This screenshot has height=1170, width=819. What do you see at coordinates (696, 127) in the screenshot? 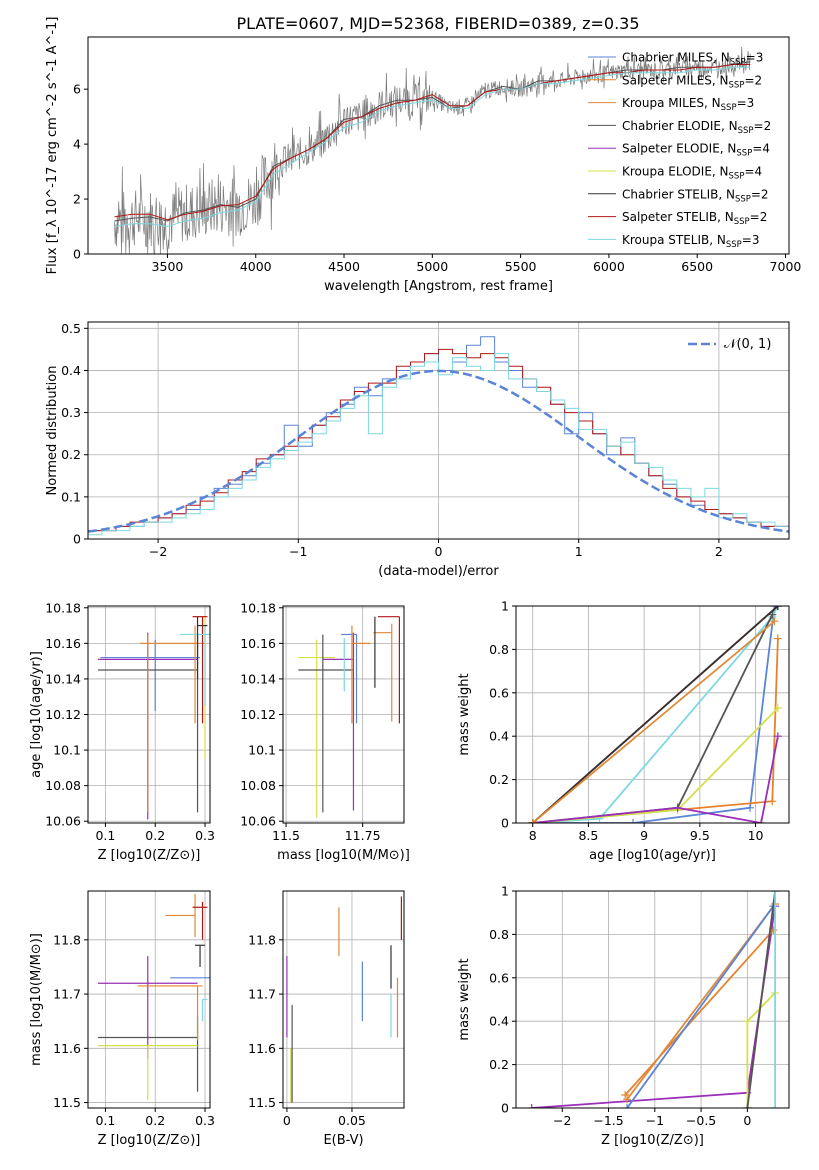
I see `legend-entry: Chabrier ELODIE, NSSP=2` at bounding box center [696, 127].